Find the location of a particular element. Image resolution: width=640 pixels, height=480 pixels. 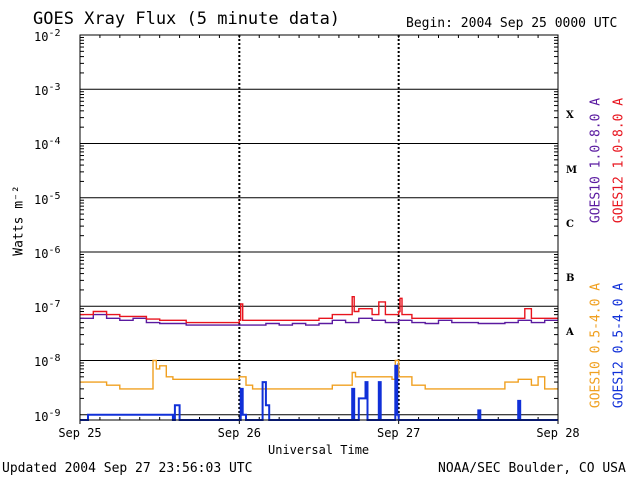

y-tick-label: 10-4 is located at coordinates (47, 143).